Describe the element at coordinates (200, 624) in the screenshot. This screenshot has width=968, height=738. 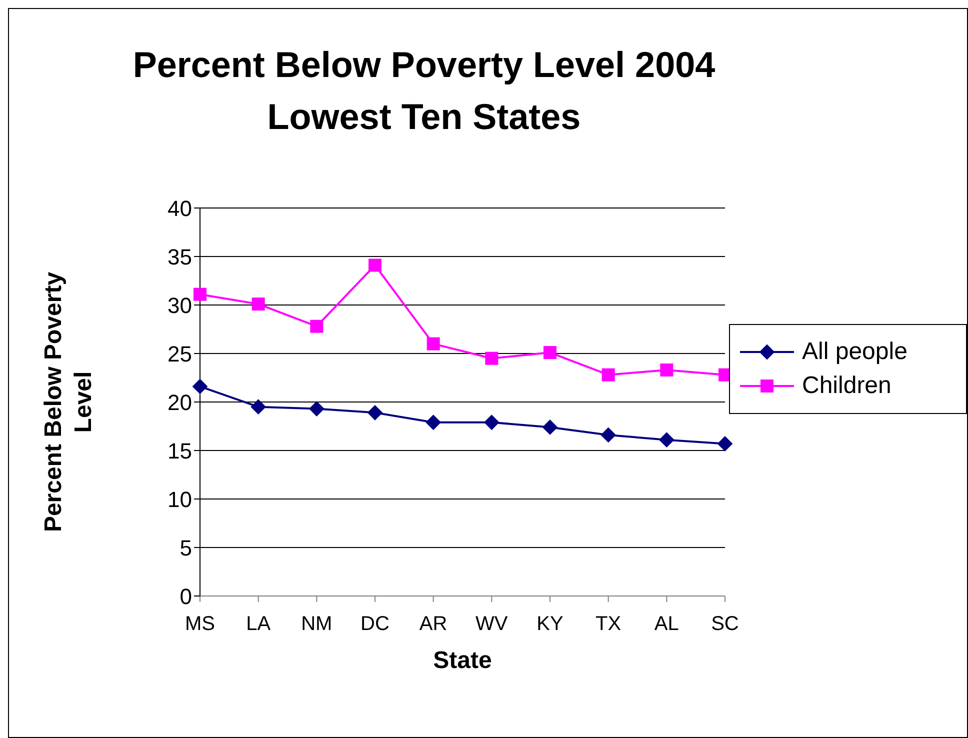
I see `x-tick-label: MS` at that location.